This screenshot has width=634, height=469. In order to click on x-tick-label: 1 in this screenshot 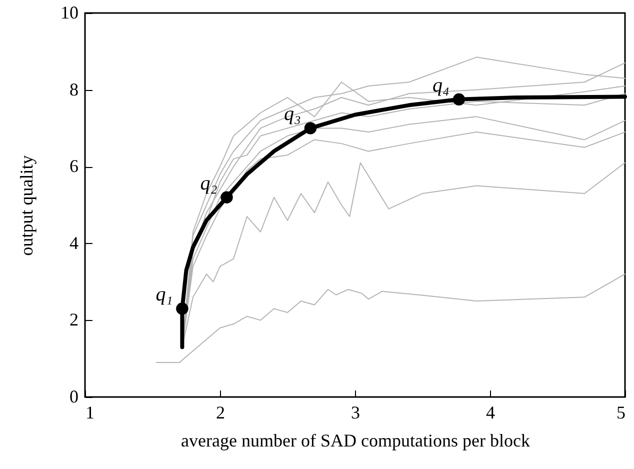, I will do `click(90, 412)`.